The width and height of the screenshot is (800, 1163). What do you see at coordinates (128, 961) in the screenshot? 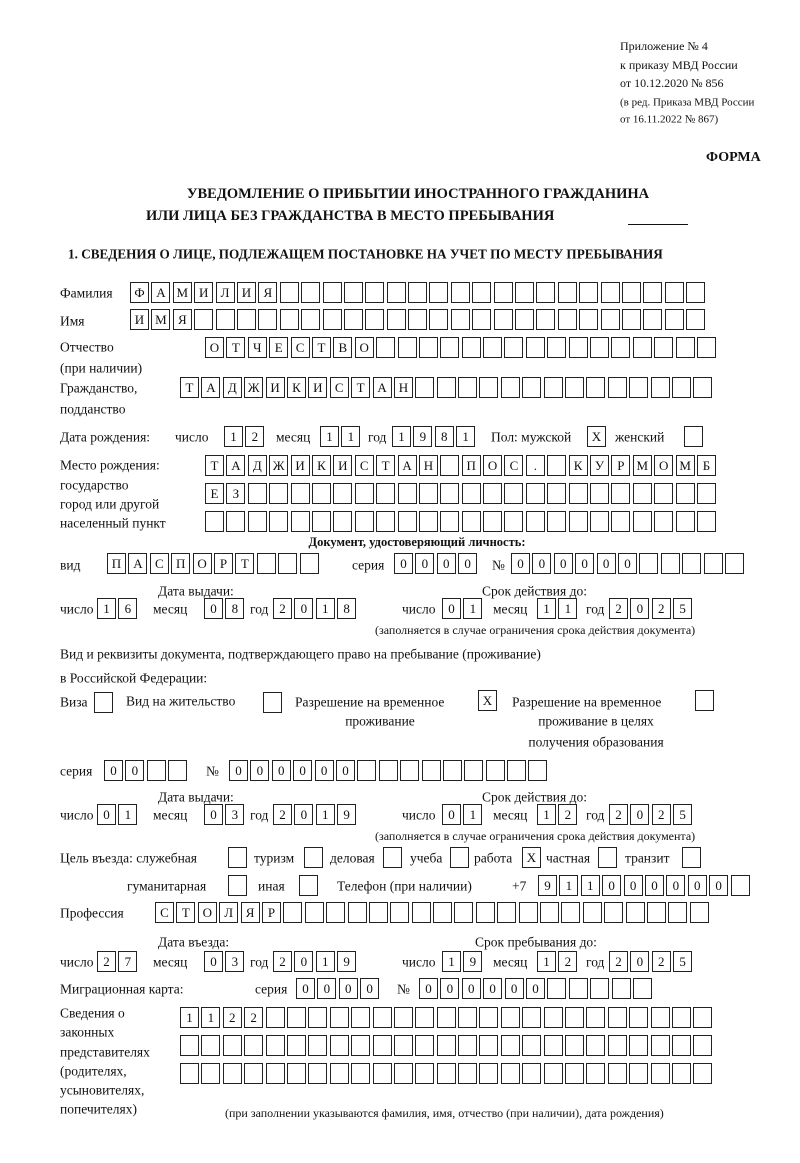
I see `char-cell: 7` at bounding box center [128, 961].